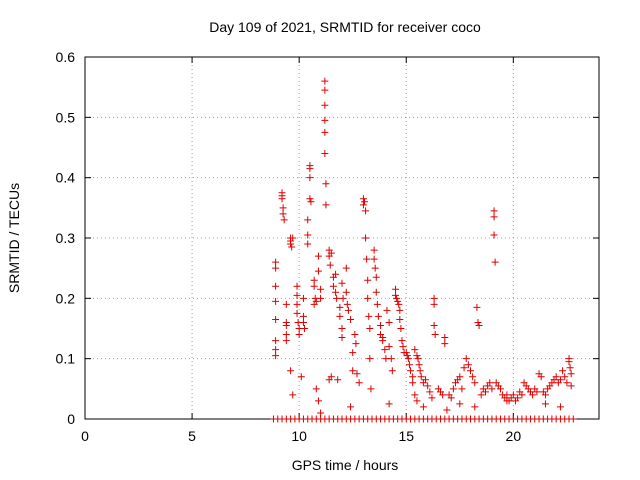 This screenshot has height=480, width=640. What do you see at coordinates (299, 436) in the screenshot?
I see `x-tick-label: 10` at bounding box center [299, 436].